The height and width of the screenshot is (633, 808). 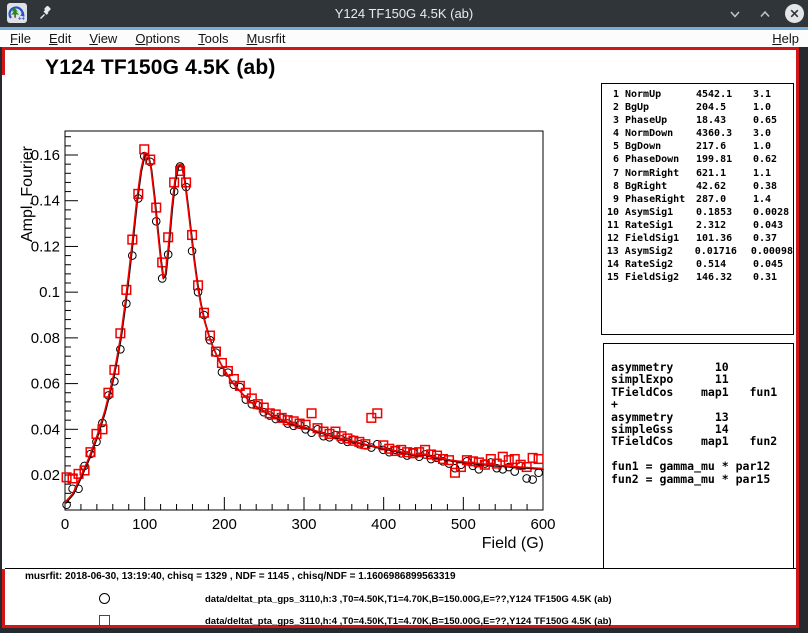 I want to click on param-err: 3.0, so click(x=762, y=134).